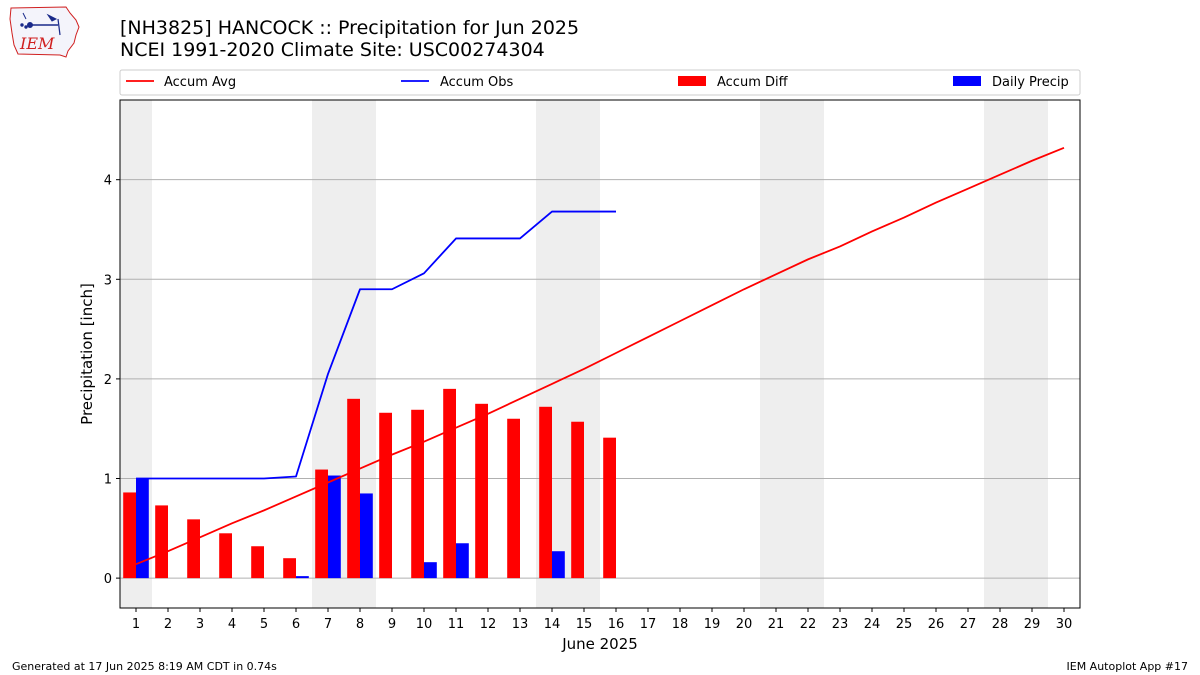  What do you see at coordinates (200, 624) in the screenshot?
I see `x-tick-label-3: 3` at bounding box center [200, 624].